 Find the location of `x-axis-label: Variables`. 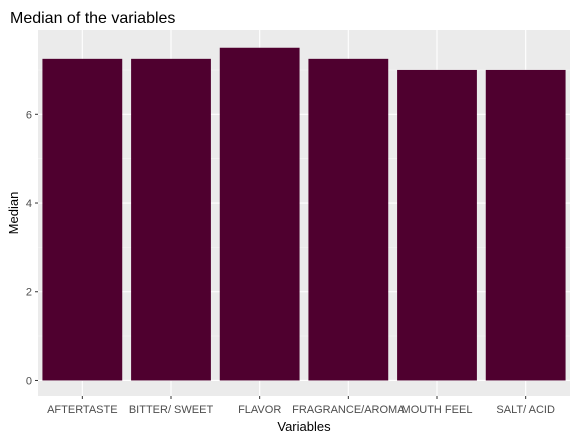

x-axis-label: Variables is located at coordinates (304, 426).